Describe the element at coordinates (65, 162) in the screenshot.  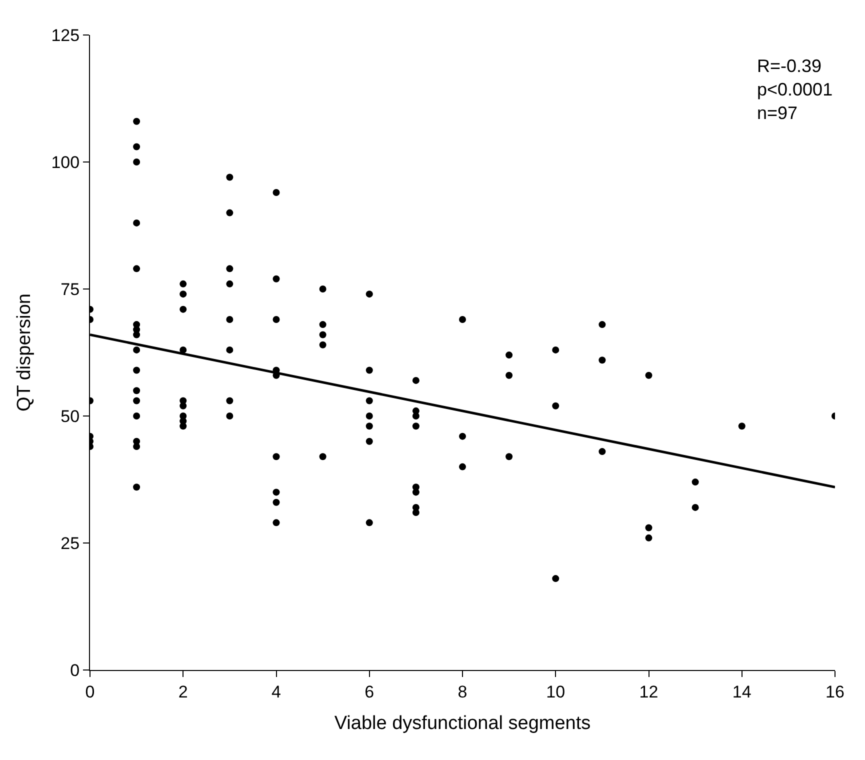
I see `y-tick-label: 100` at that location.